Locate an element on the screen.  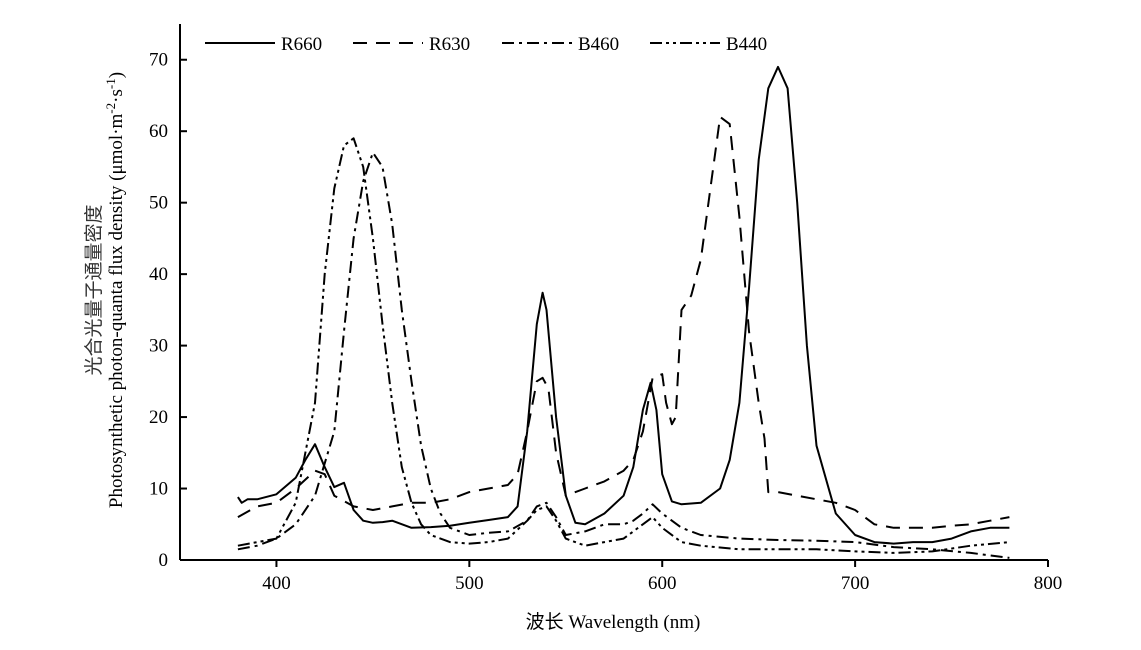
legend-label-r630: R630 is located at coordinates (449, 44).